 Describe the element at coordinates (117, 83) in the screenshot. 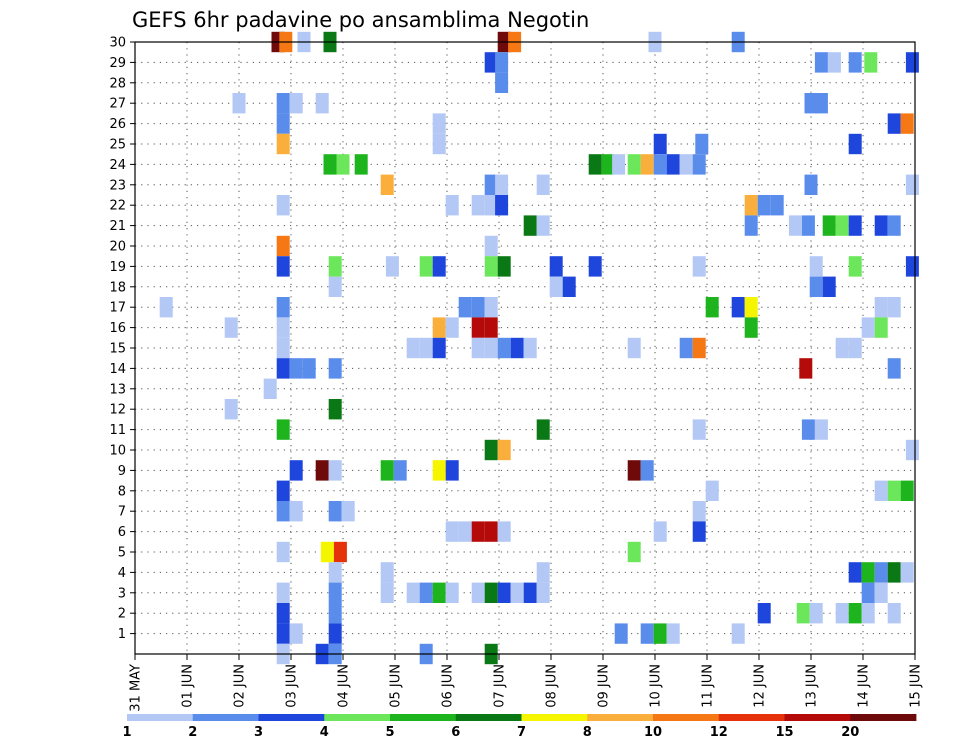

I see `y-tick-label: 28` at that location.